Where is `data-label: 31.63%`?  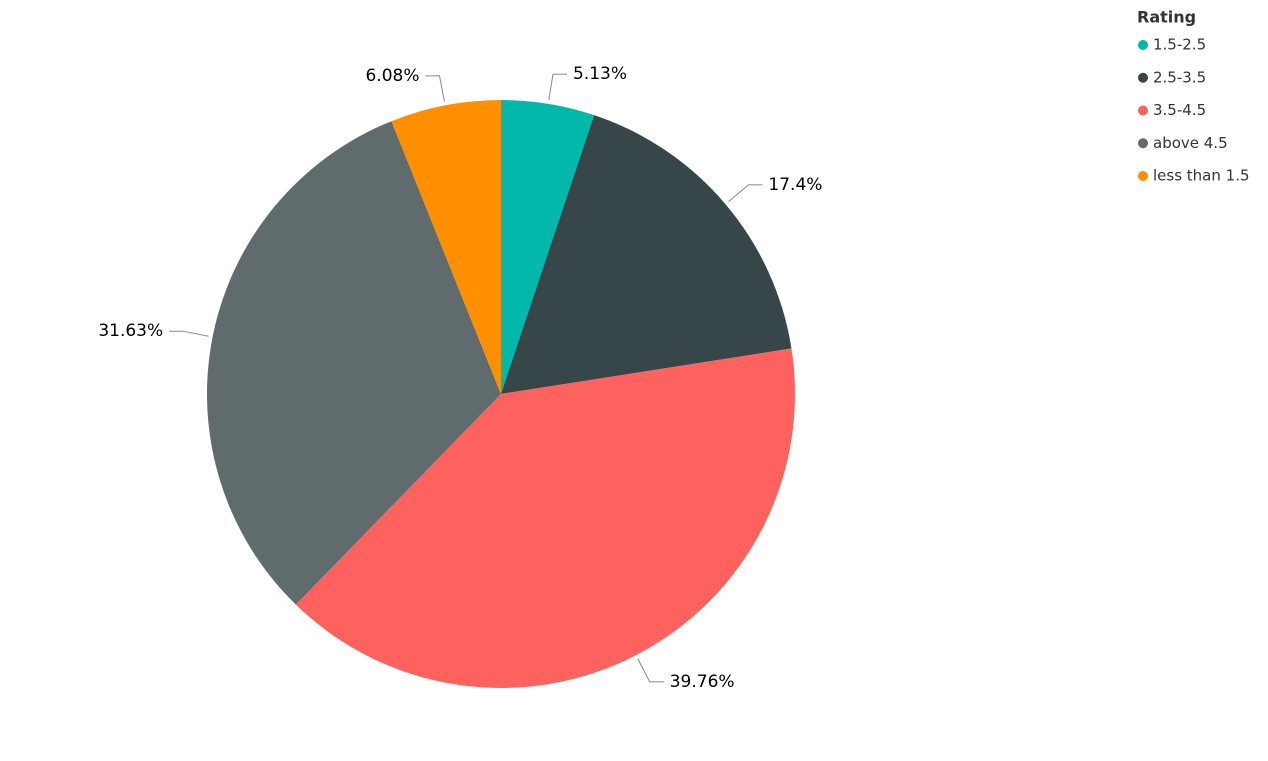
data-label: 31.63% is located at coordinates (130, 331).